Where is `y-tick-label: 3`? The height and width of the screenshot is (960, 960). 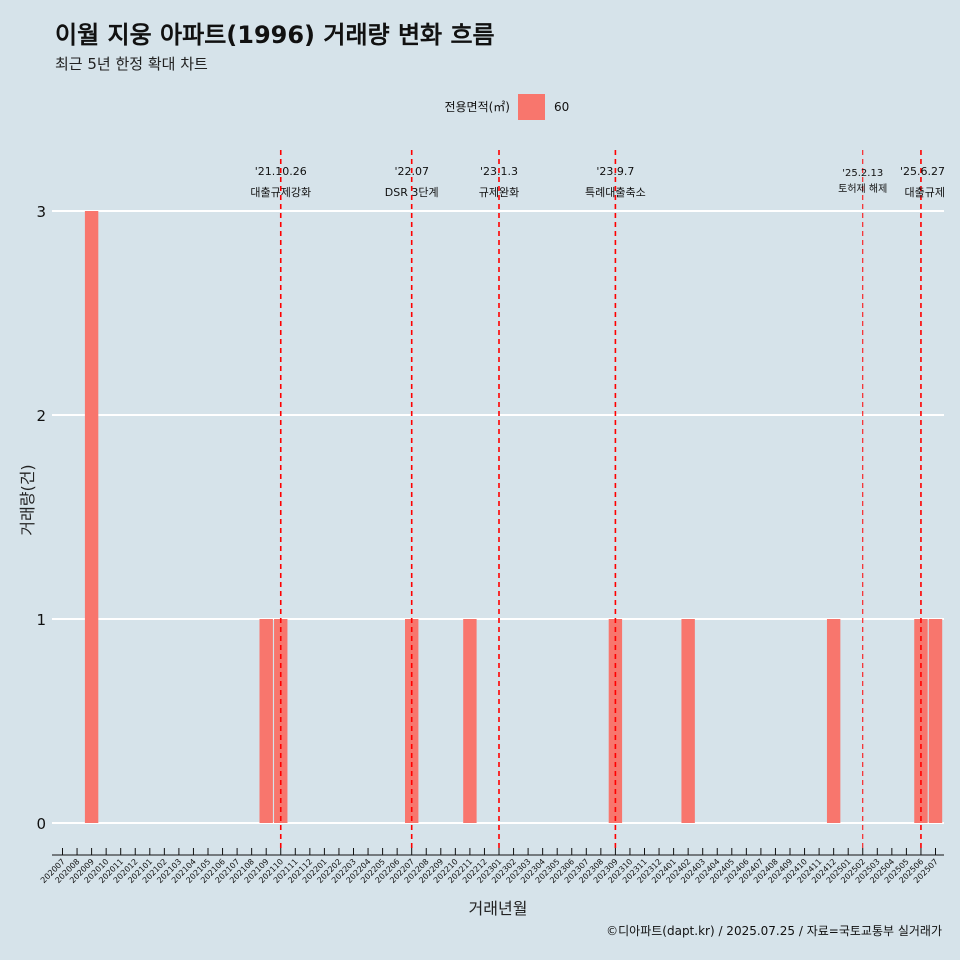 y-tick-label: 3 is located at coordinates (41, 212).